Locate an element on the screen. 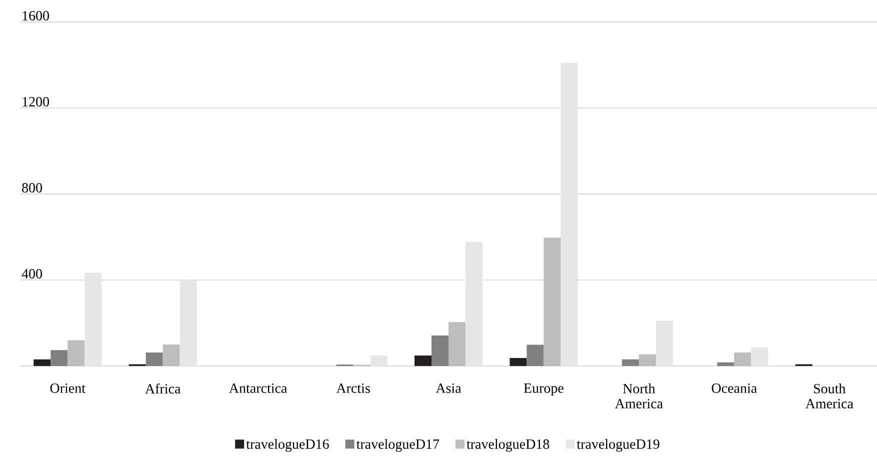  x-tick-label: North America is located at coordinates (638, 396).